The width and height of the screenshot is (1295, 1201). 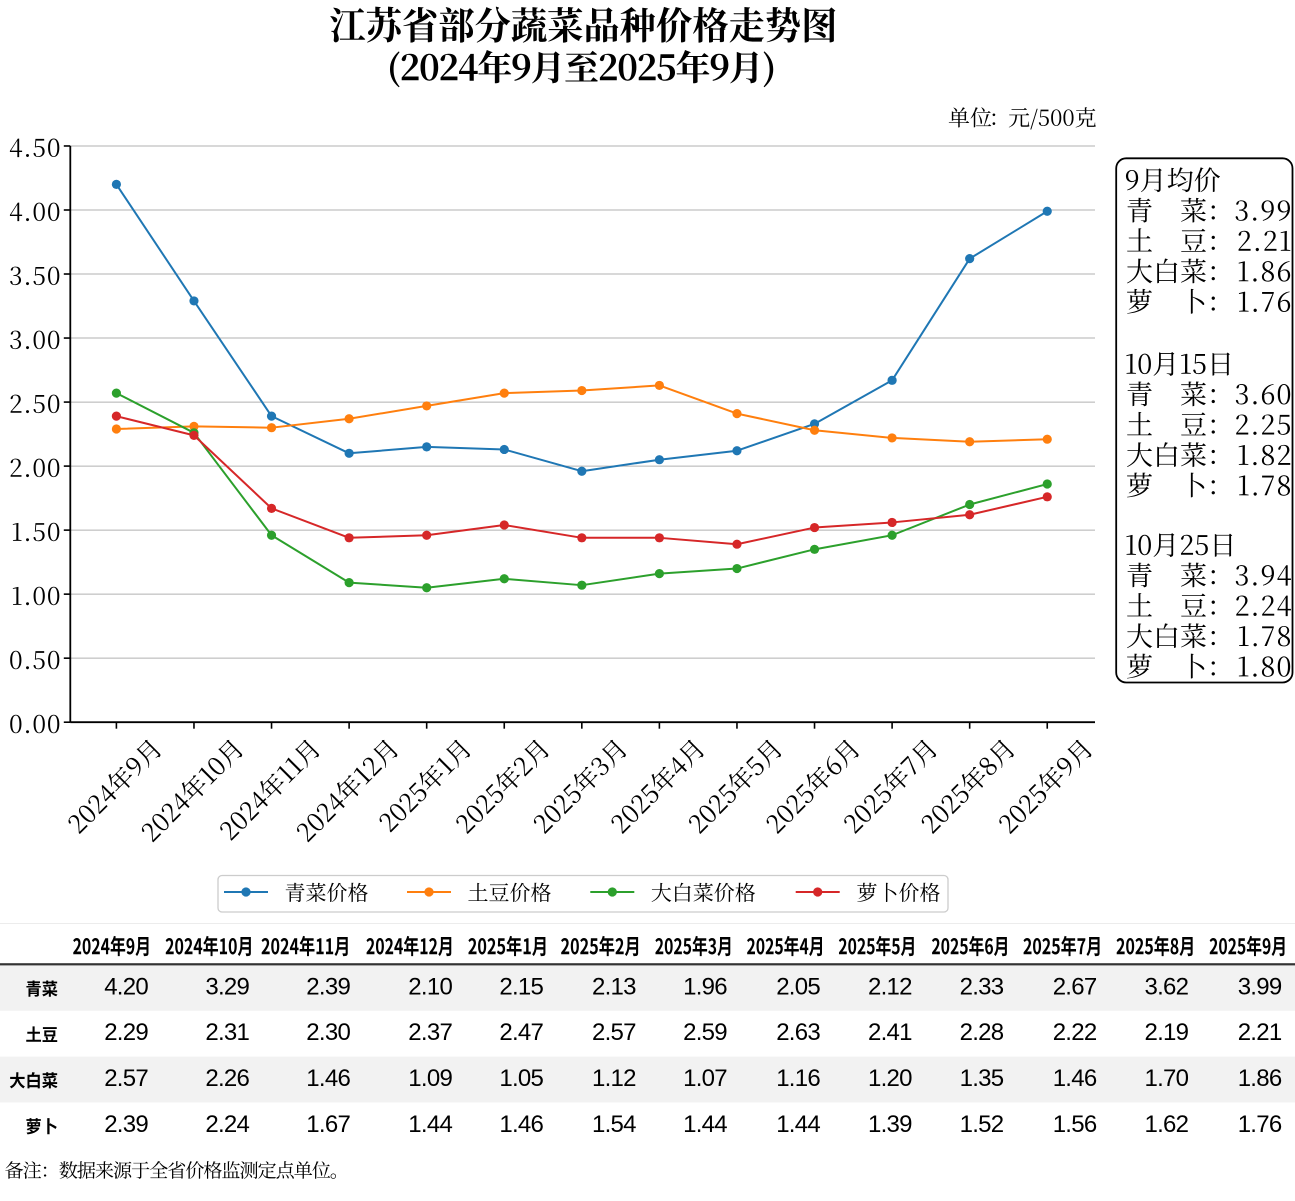 What do you see at coordinates (227, 1032) in the screenshot?
I see `svg-text: 2.31` at bounding box center [227, 1032].